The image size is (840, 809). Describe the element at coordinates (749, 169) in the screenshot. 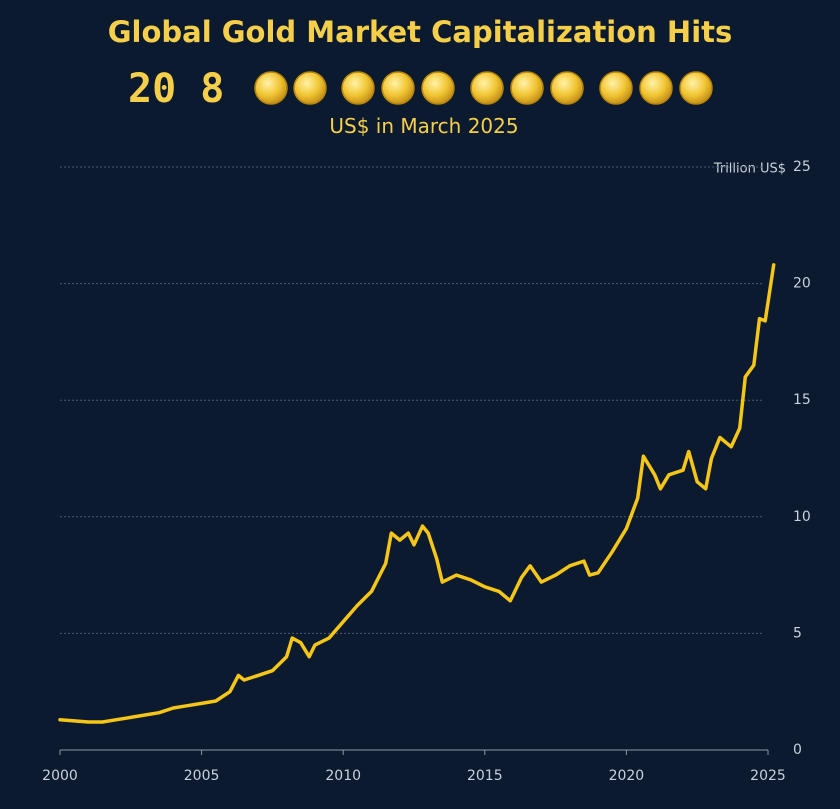

I see `y-axis-label: Trillion US$` at that location.